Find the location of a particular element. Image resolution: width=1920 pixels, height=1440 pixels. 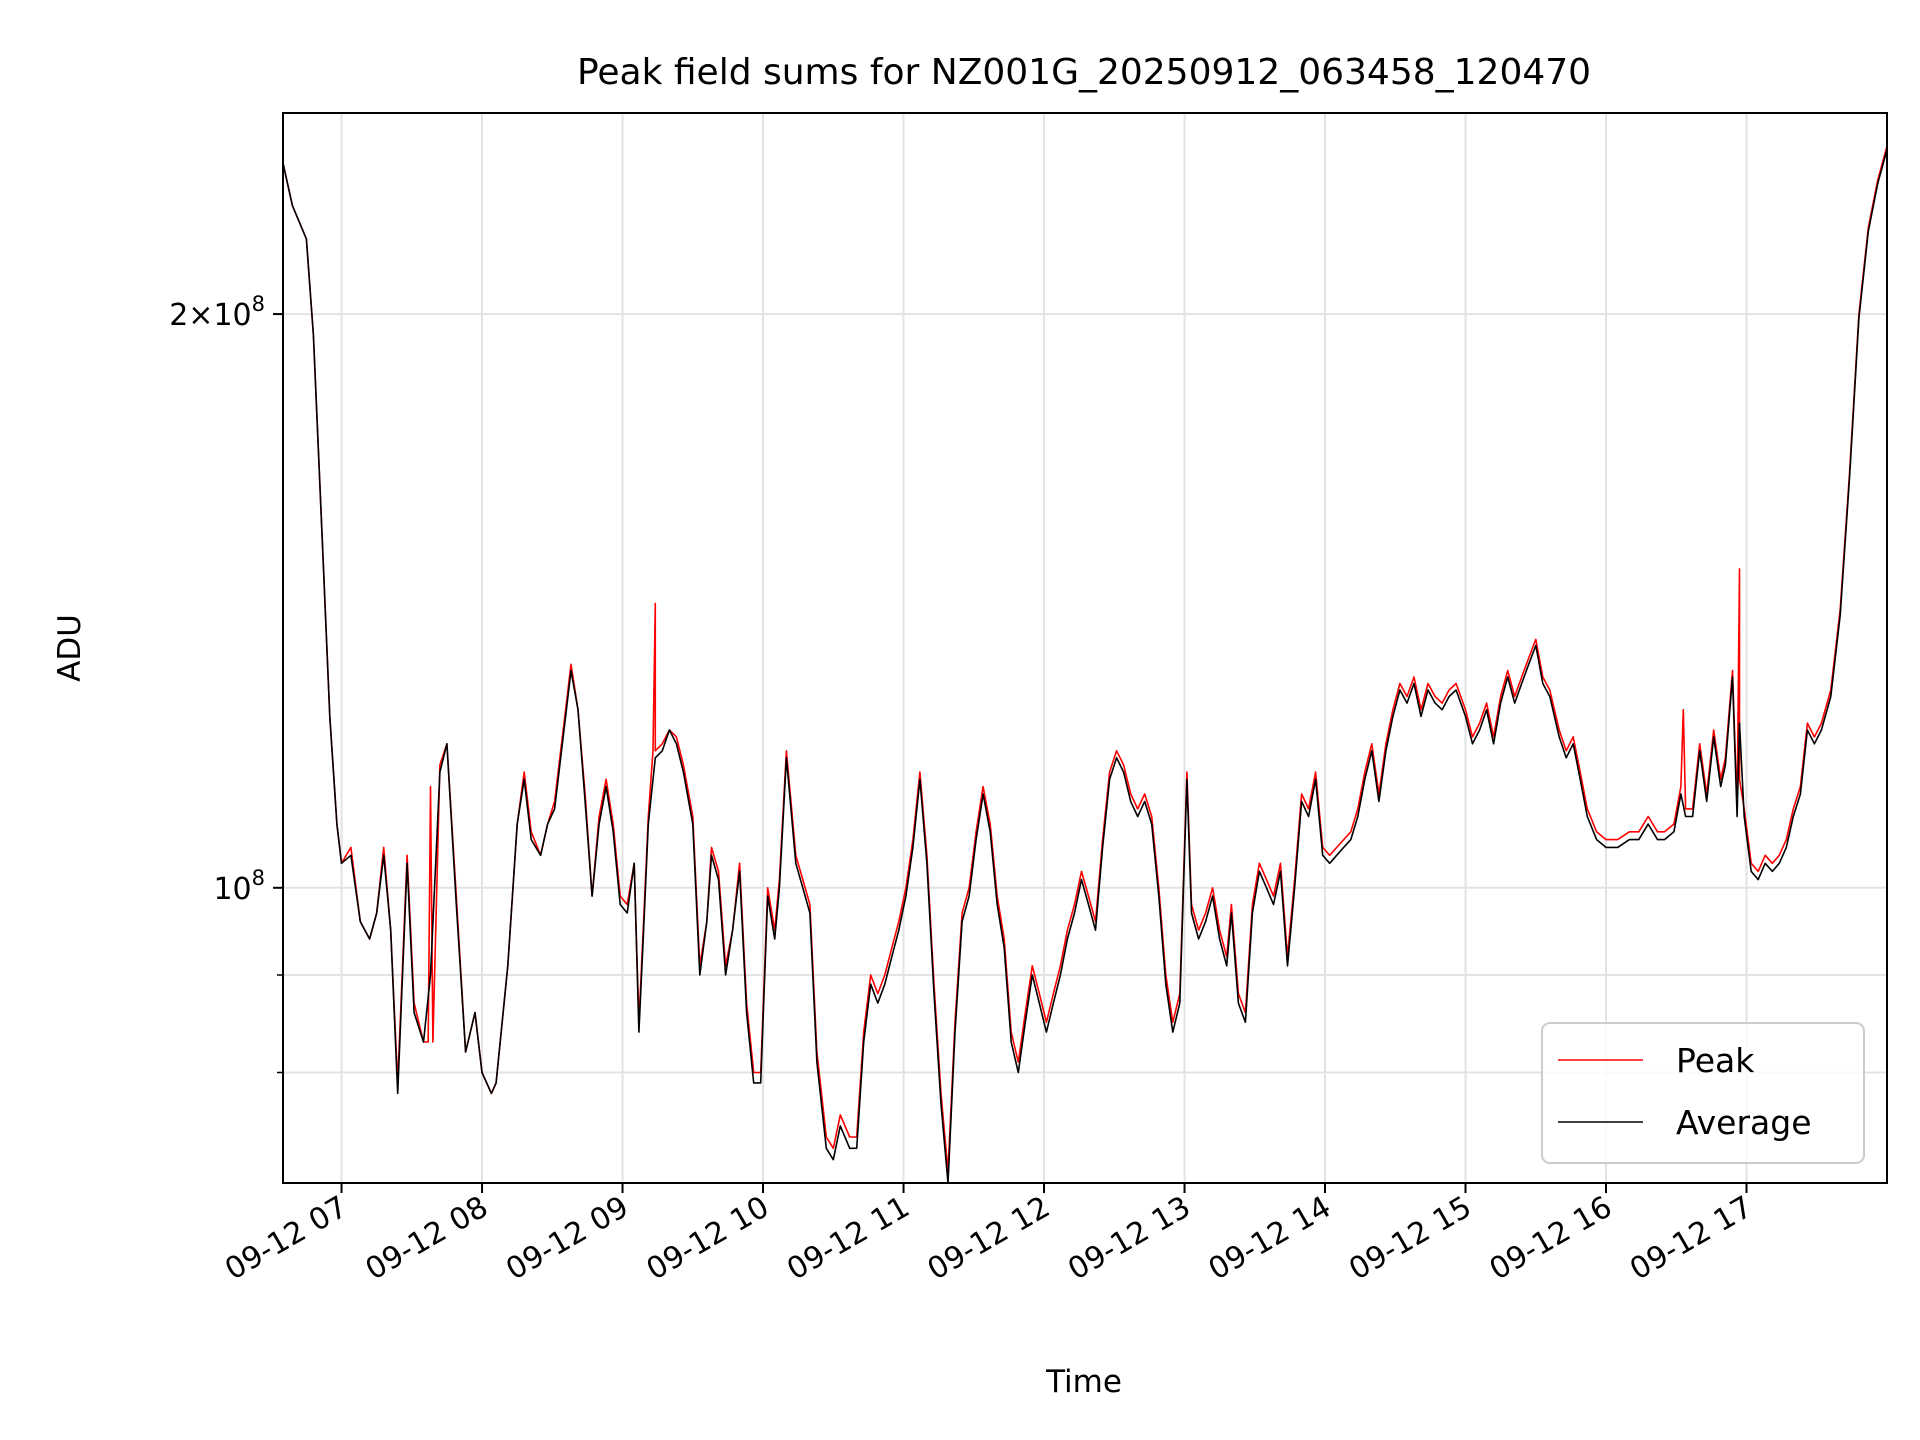

y-axis-ticks: 108 2×108 is located at coordinates (226, 683).